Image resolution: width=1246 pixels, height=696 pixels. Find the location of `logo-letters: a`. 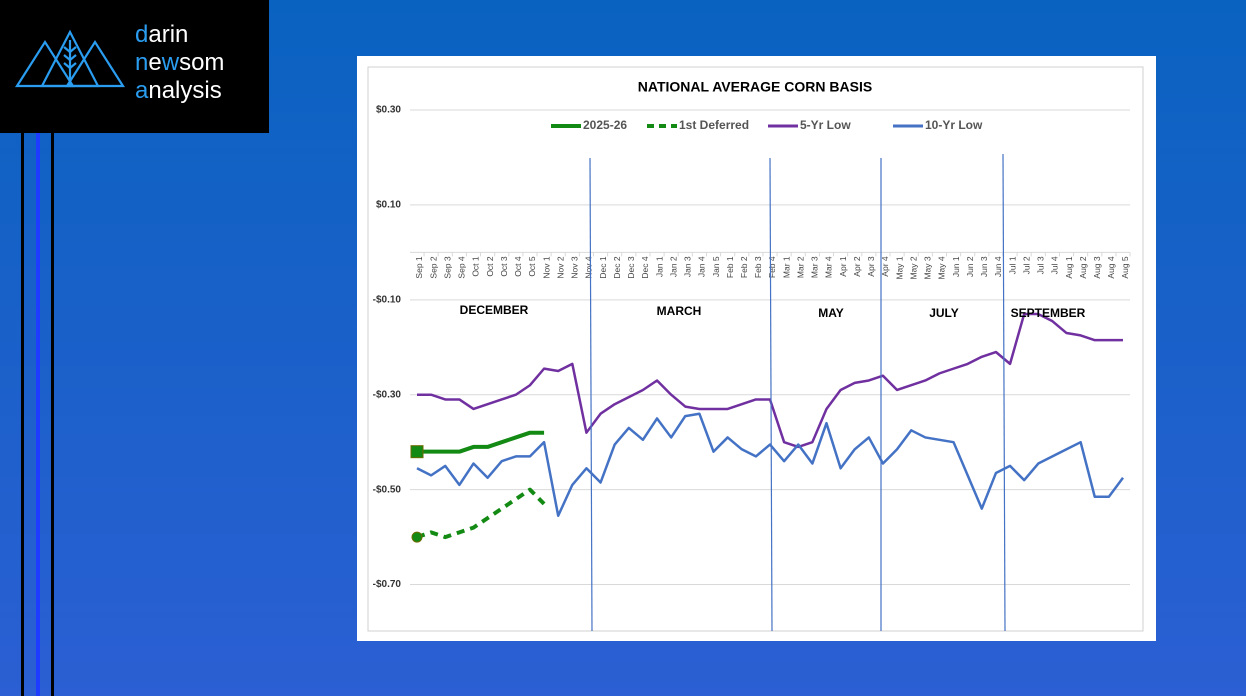

logo-letters: a is located at coordinates (142, 90).